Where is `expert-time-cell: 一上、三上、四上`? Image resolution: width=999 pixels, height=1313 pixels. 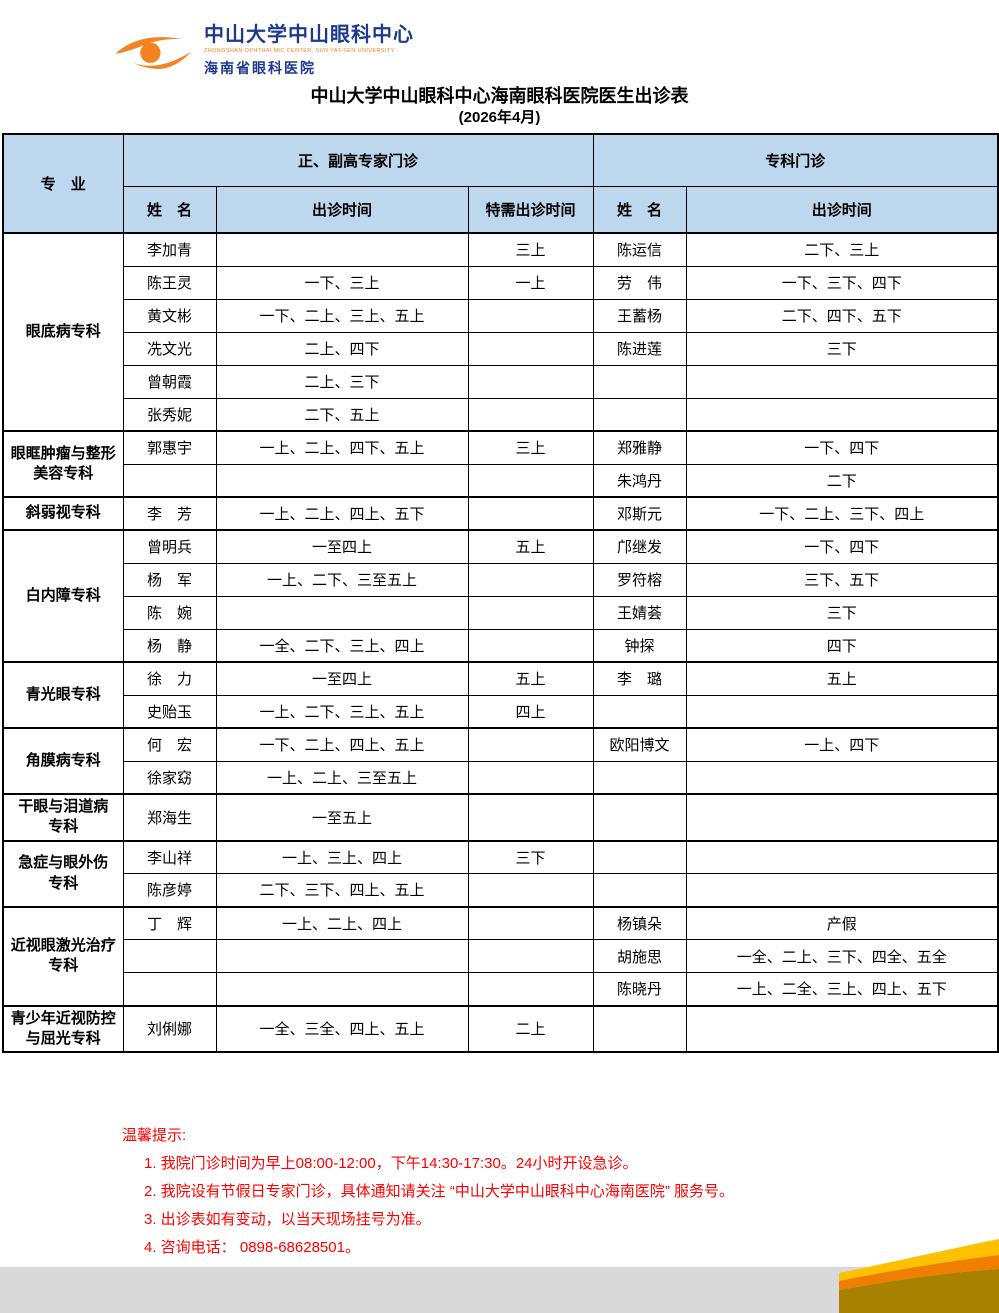 expert-time-cell: 一上、三上、四上 is located at coordinates (342, 856).